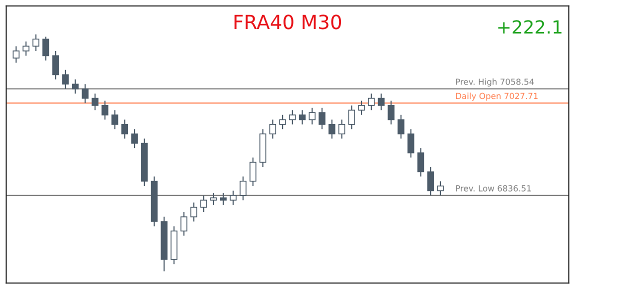 This screenshot has width=625, height=298. I want to click on ref-line-label: Prev. Low 6836.51, so click(493, 188).